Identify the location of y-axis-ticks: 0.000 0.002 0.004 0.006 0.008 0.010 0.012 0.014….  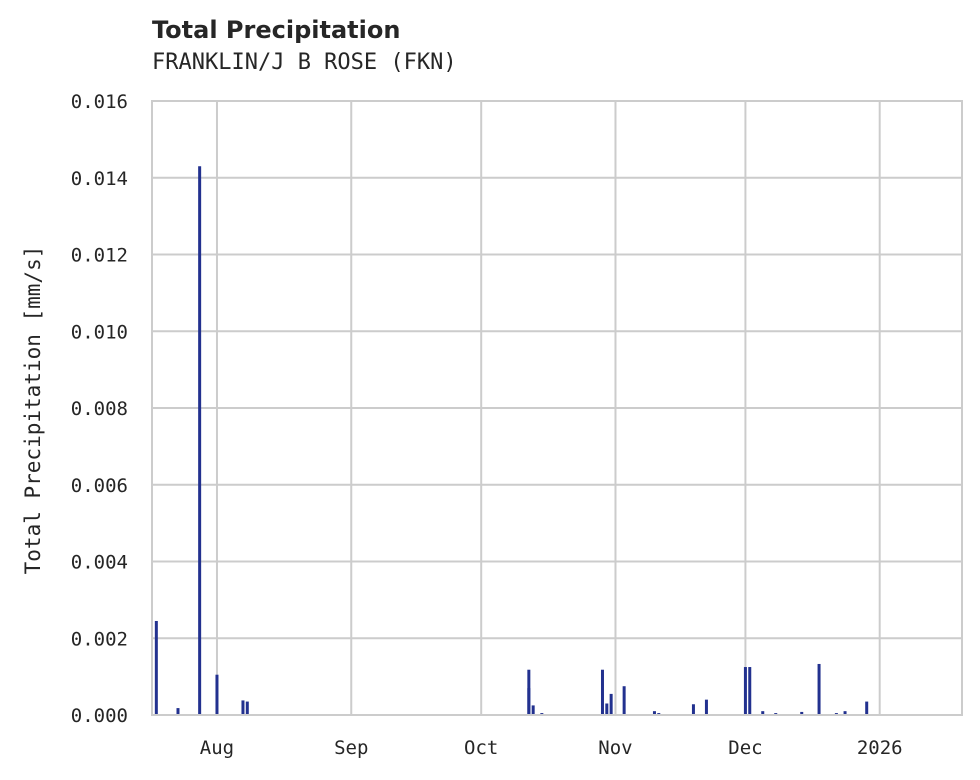
(99, 409).